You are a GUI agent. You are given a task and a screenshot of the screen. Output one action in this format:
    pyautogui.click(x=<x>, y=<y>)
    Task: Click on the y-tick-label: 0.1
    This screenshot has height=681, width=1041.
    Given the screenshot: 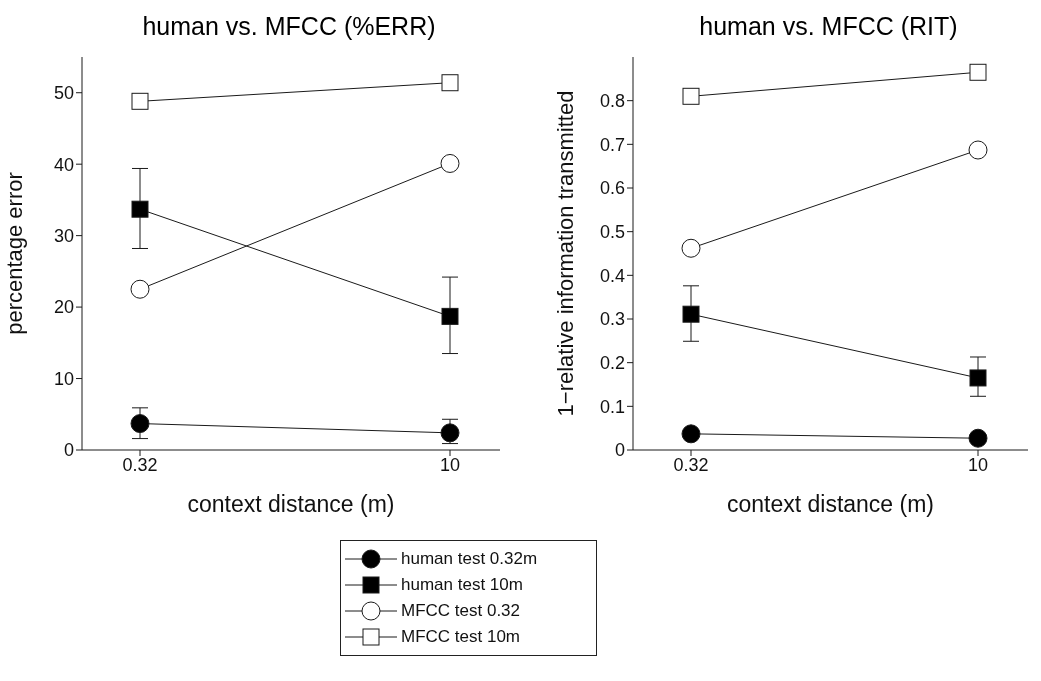 What is the action you would take?
    pyautogui.click(x=612, y=406)
    